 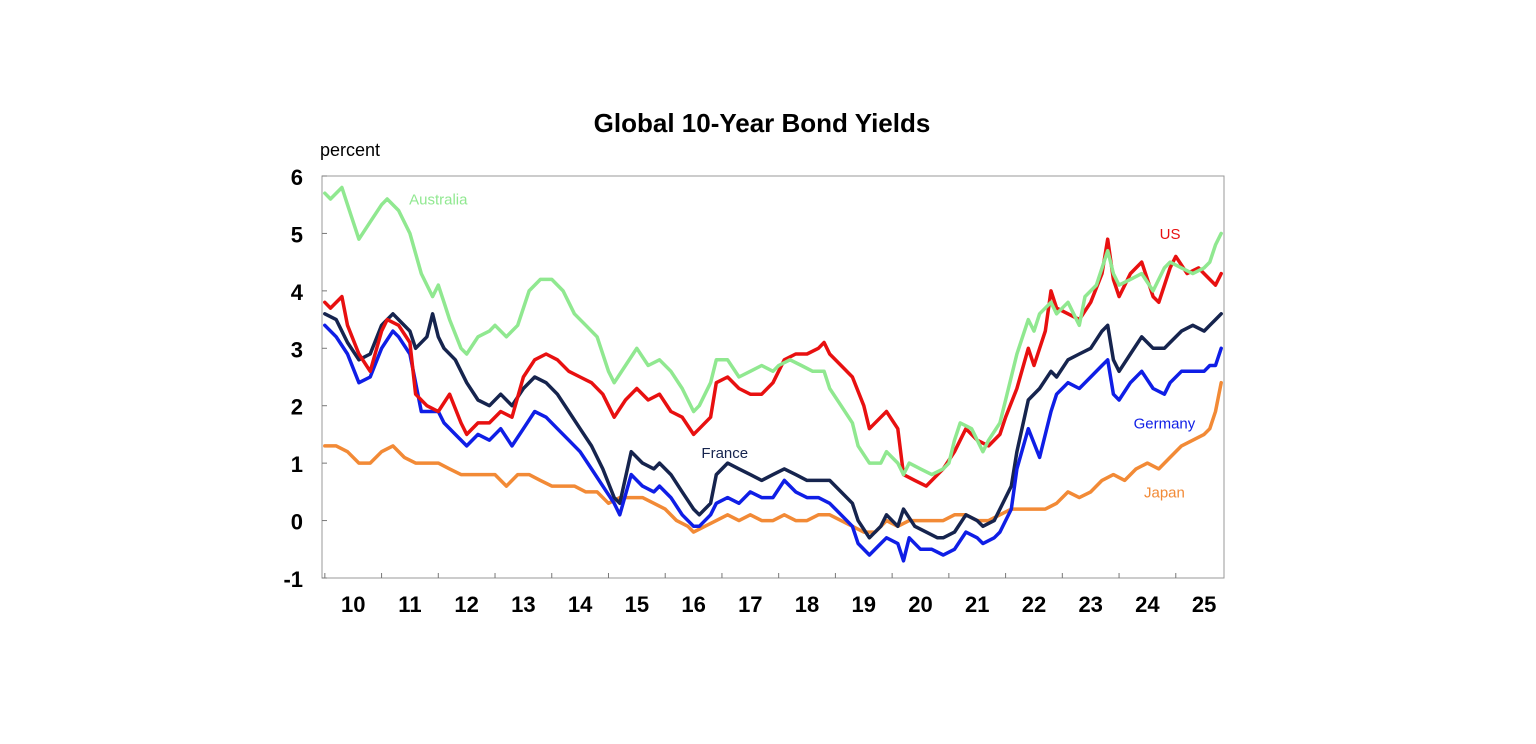 I want to click on y-tick-labels: 6 5 4 3 2 1 0 -1, so click(x=305, y=378).